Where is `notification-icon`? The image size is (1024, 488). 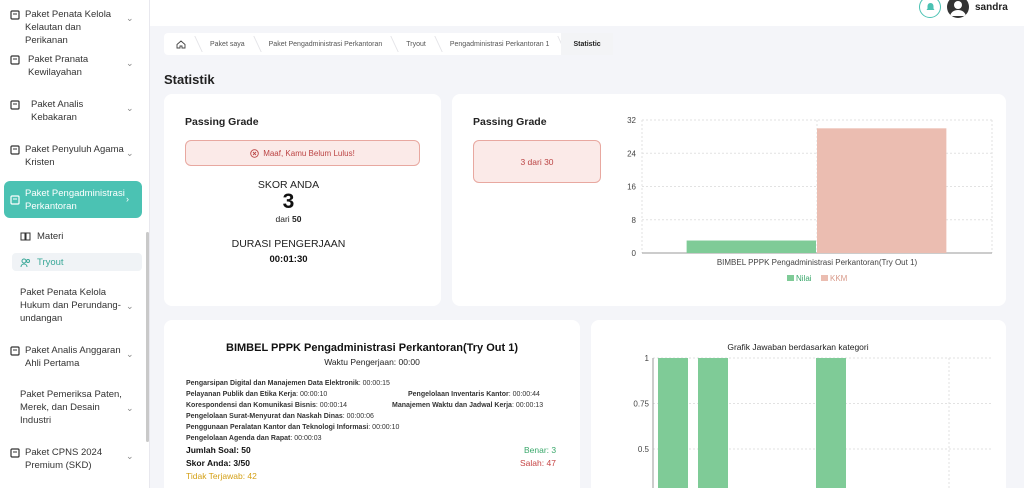 notification-icon is located at coordinates (930, 9).